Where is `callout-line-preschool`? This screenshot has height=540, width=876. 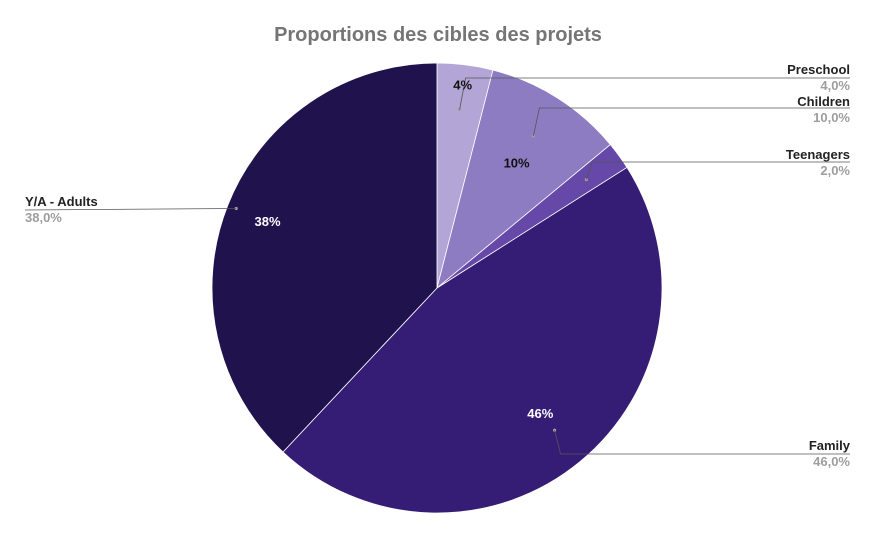
callout-line-preschool is located at coordinates (654, 93).